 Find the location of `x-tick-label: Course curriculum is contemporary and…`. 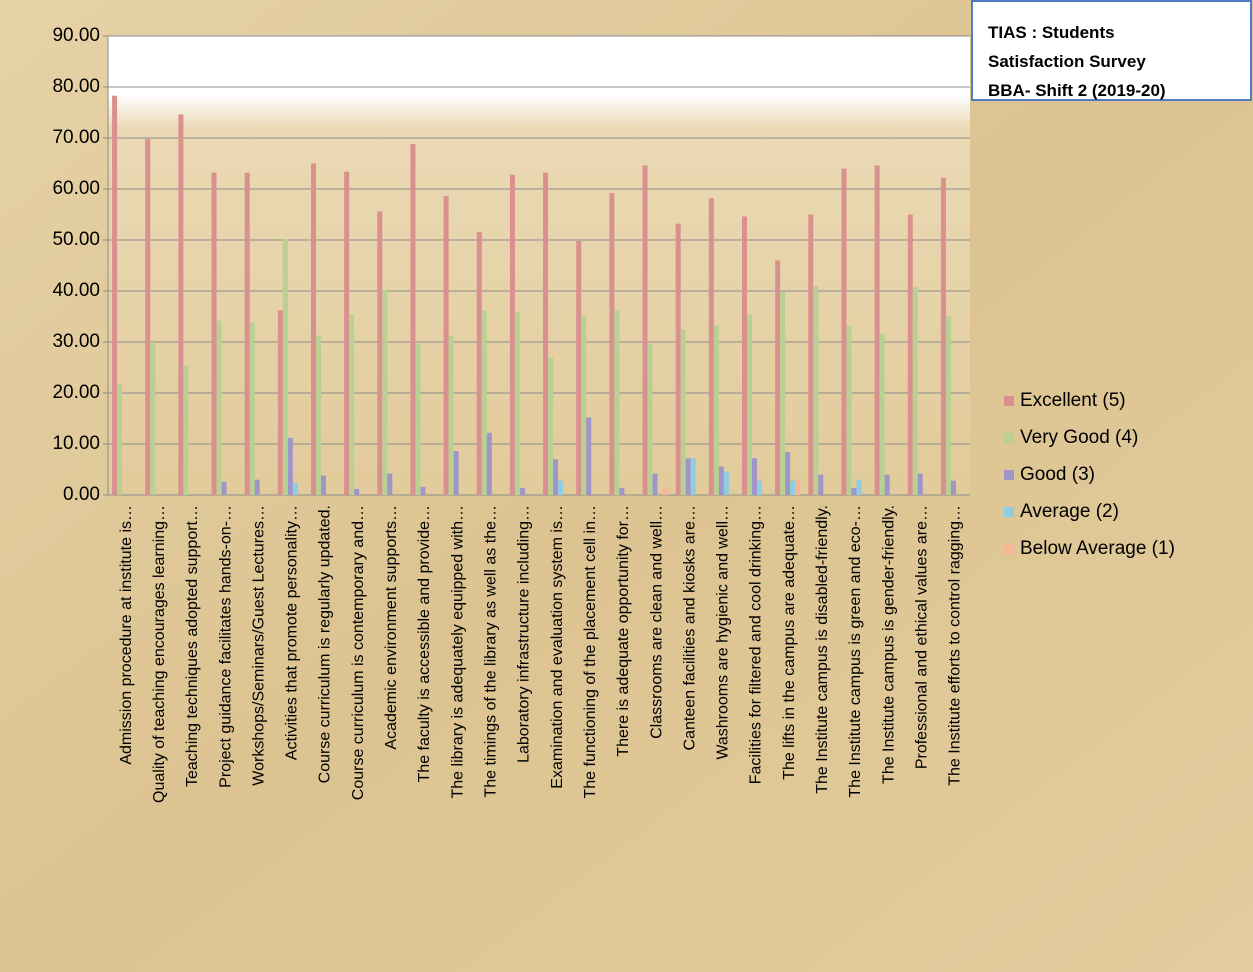

x-tick-label: Course curriculum is contemporary and… is located at coordinates (358, 652).